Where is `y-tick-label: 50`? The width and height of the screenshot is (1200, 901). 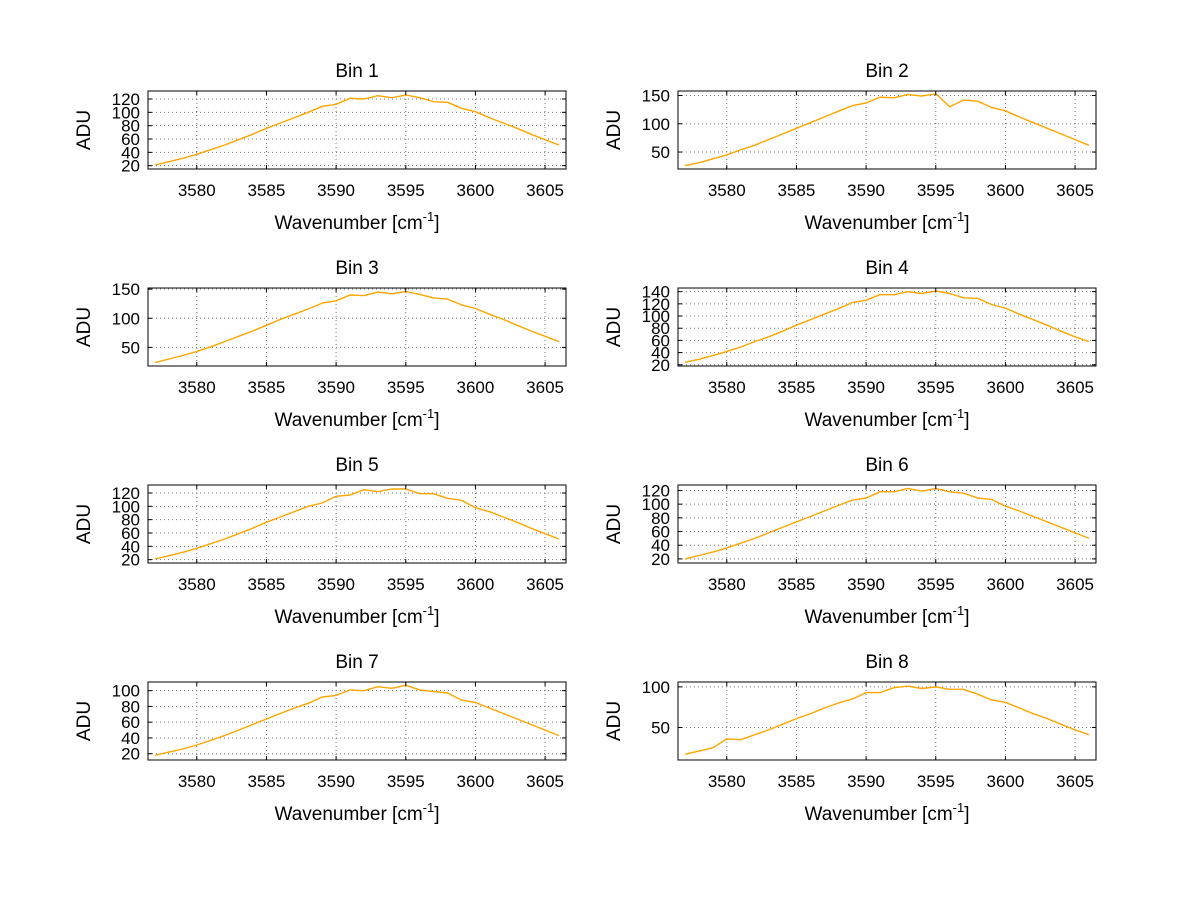
y-tick-label: 50 is located at coordinates (660, 152).